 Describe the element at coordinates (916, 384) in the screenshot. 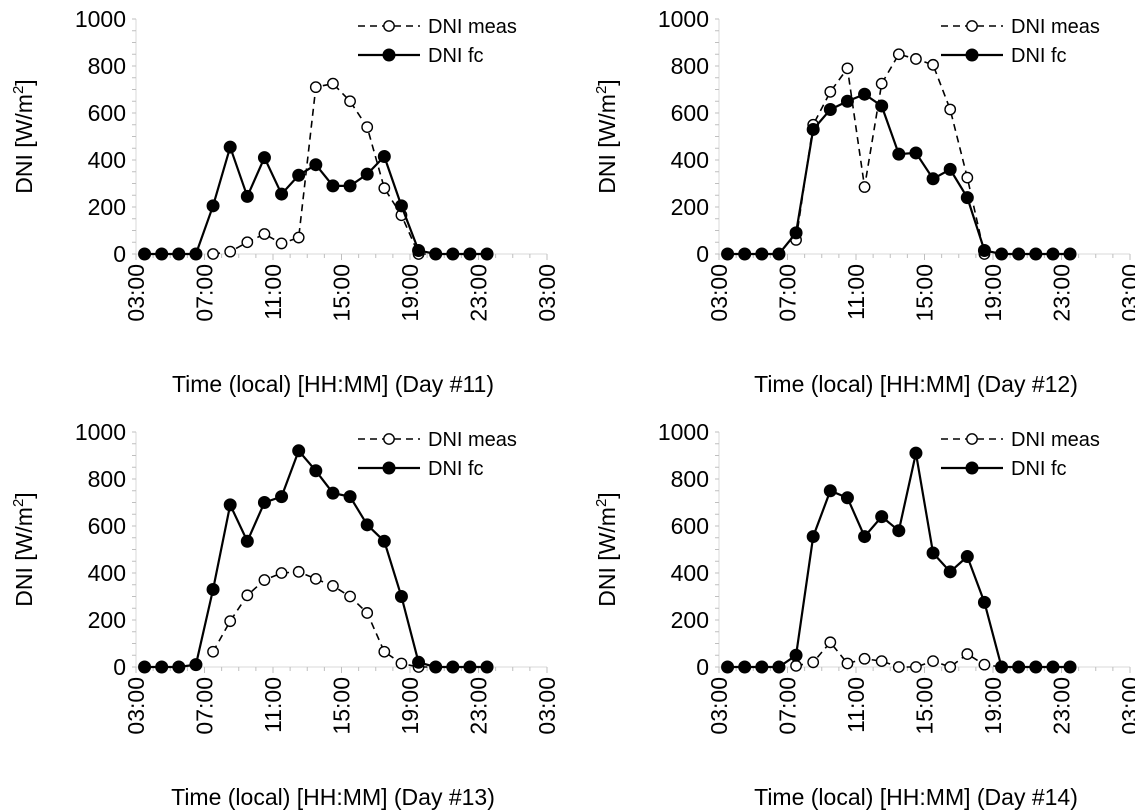

I see `x-axis-label: Time (local) [HH:MM] (Day #12)` at that location.